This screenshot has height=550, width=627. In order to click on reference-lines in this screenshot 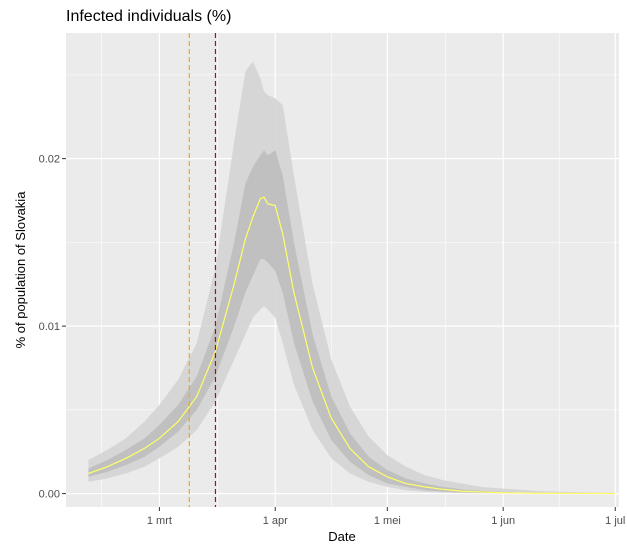, I will do `click(202, 270)`.